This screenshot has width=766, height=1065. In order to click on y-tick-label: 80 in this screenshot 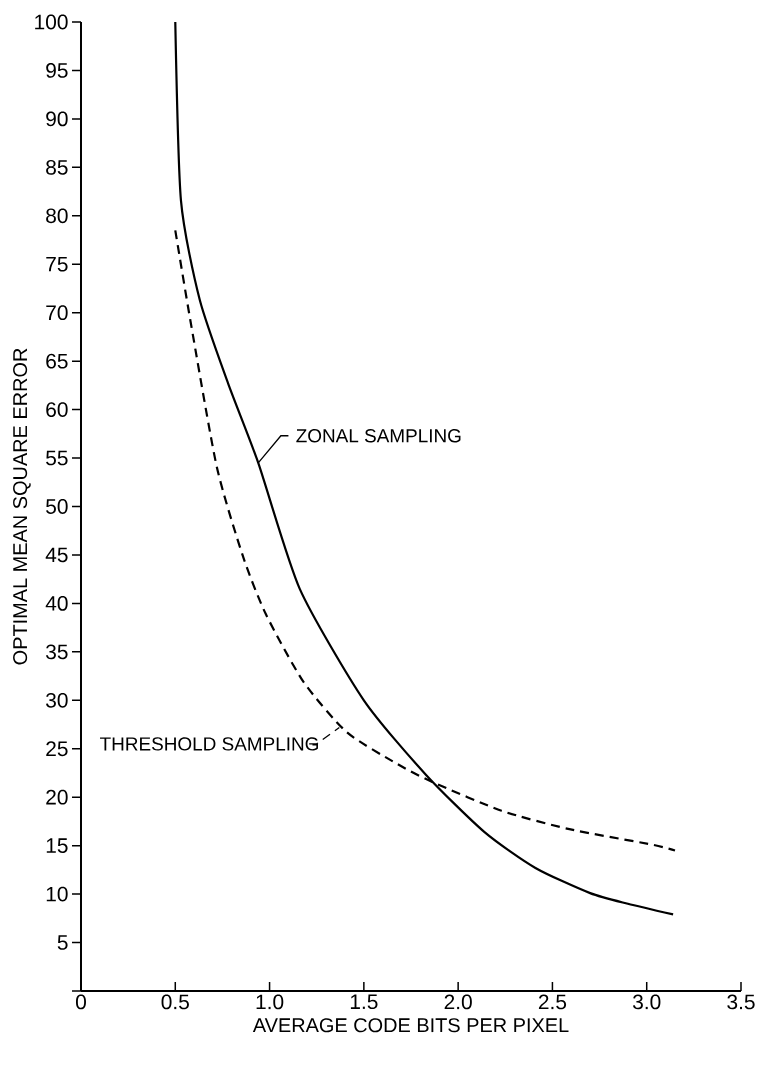, I will do `click(57, 216)`.